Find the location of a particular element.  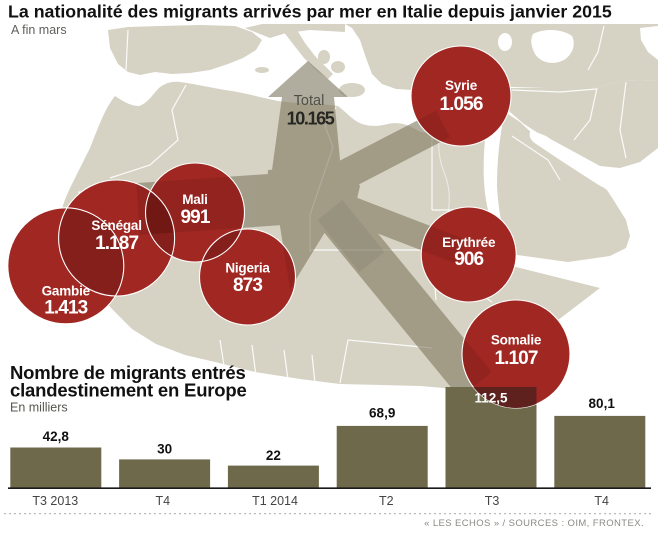

svg-text: Nombre de migrants entrés is located at coordinates (128, 372).